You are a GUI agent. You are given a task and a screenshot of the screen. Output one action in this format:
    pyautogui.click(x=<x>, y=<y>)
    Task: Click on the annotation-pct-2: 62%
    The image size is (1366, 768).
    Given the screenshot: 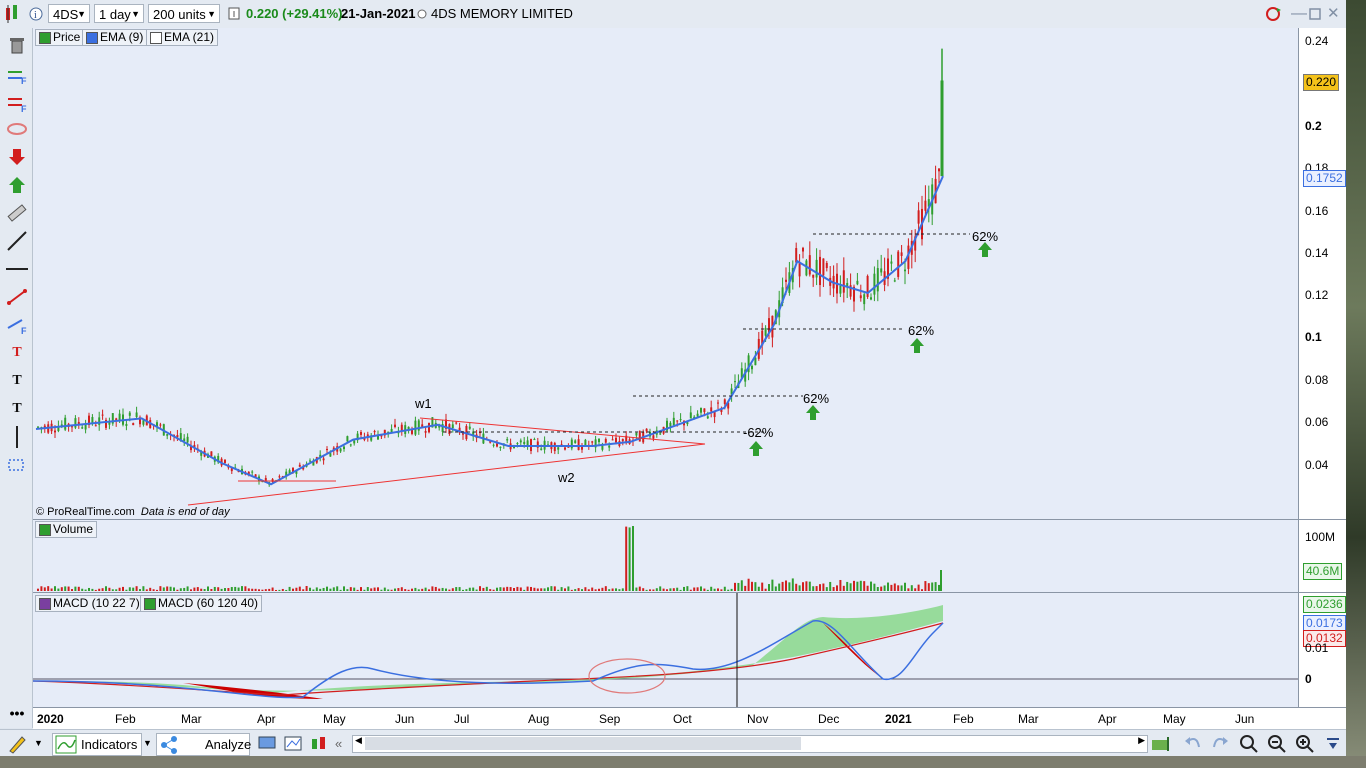 What is the action you would take?
    pyautogui.click(x=816, y=398)
    